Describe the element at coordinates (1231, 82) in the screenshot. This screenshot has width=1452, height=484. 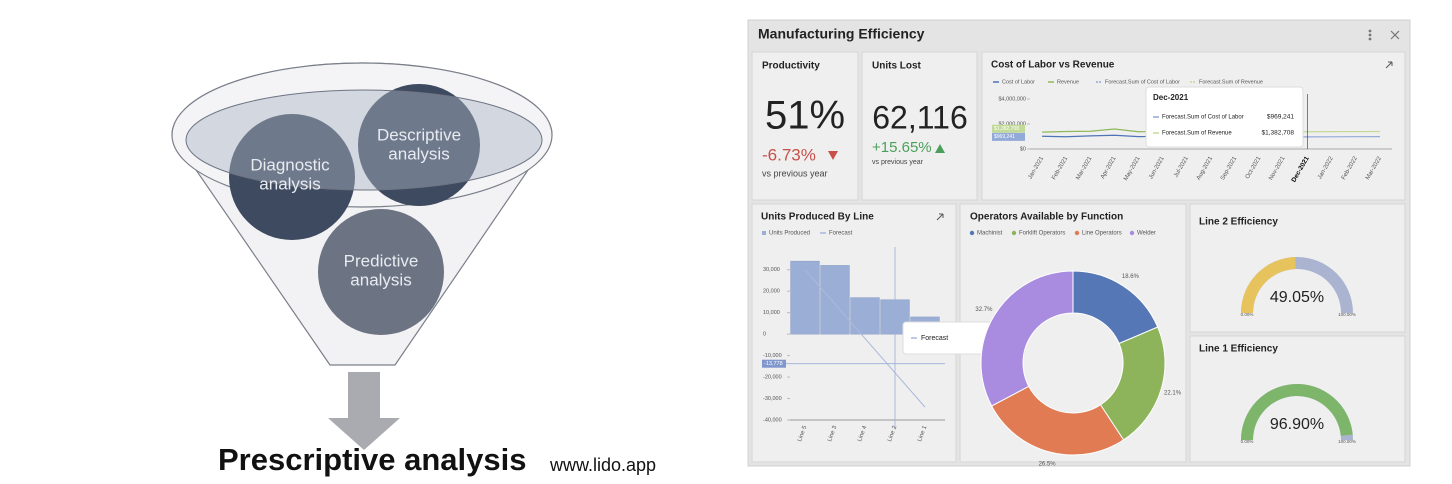
I see `legend-label: Forecast.Sum of Revenue` at that location.